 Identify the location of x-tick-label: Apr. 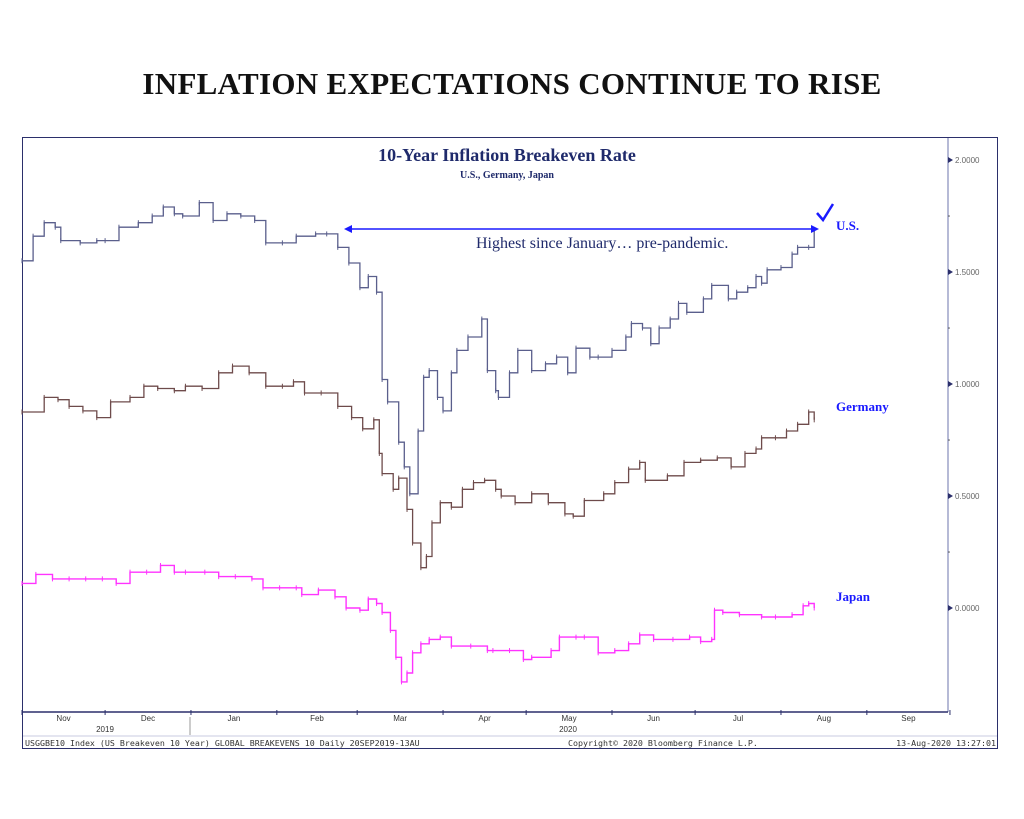
(484, 718).